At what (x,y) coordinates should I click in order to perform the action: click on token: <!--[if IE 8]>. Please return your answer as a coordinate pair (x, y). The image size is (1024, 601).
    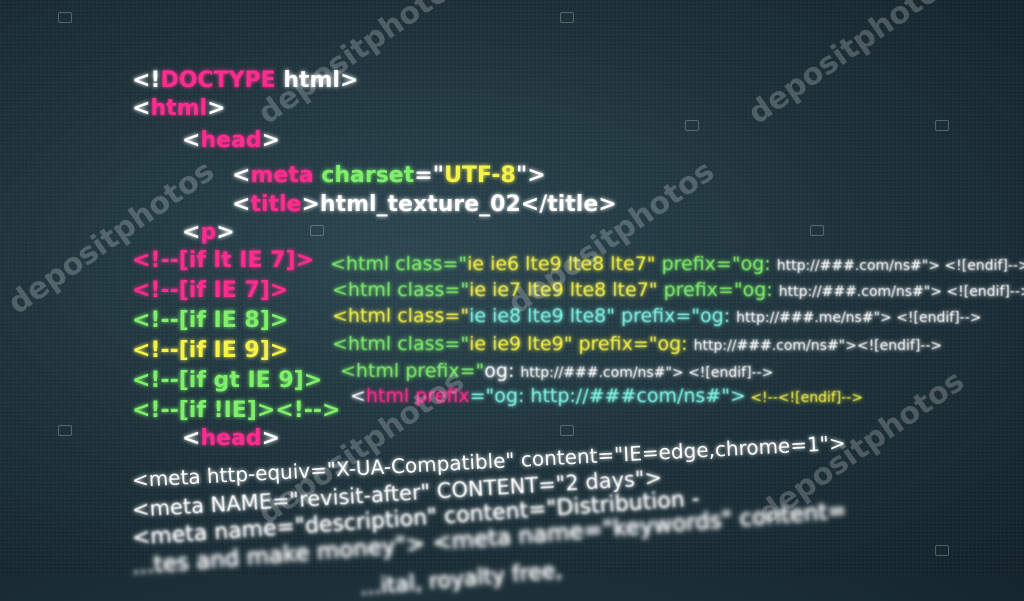
    Looking at the image, I should click on (210, 320).